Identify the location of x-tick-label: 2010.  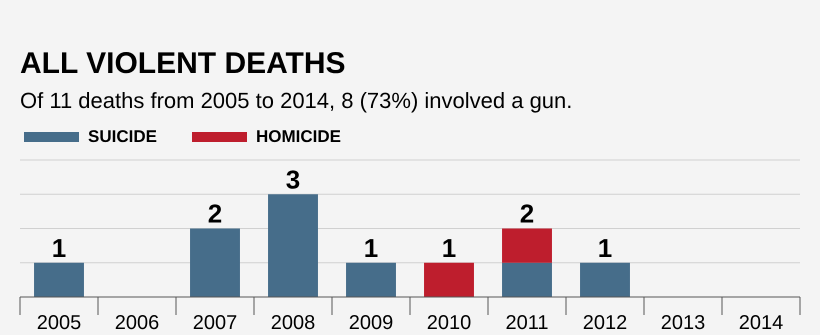
(449, 323).